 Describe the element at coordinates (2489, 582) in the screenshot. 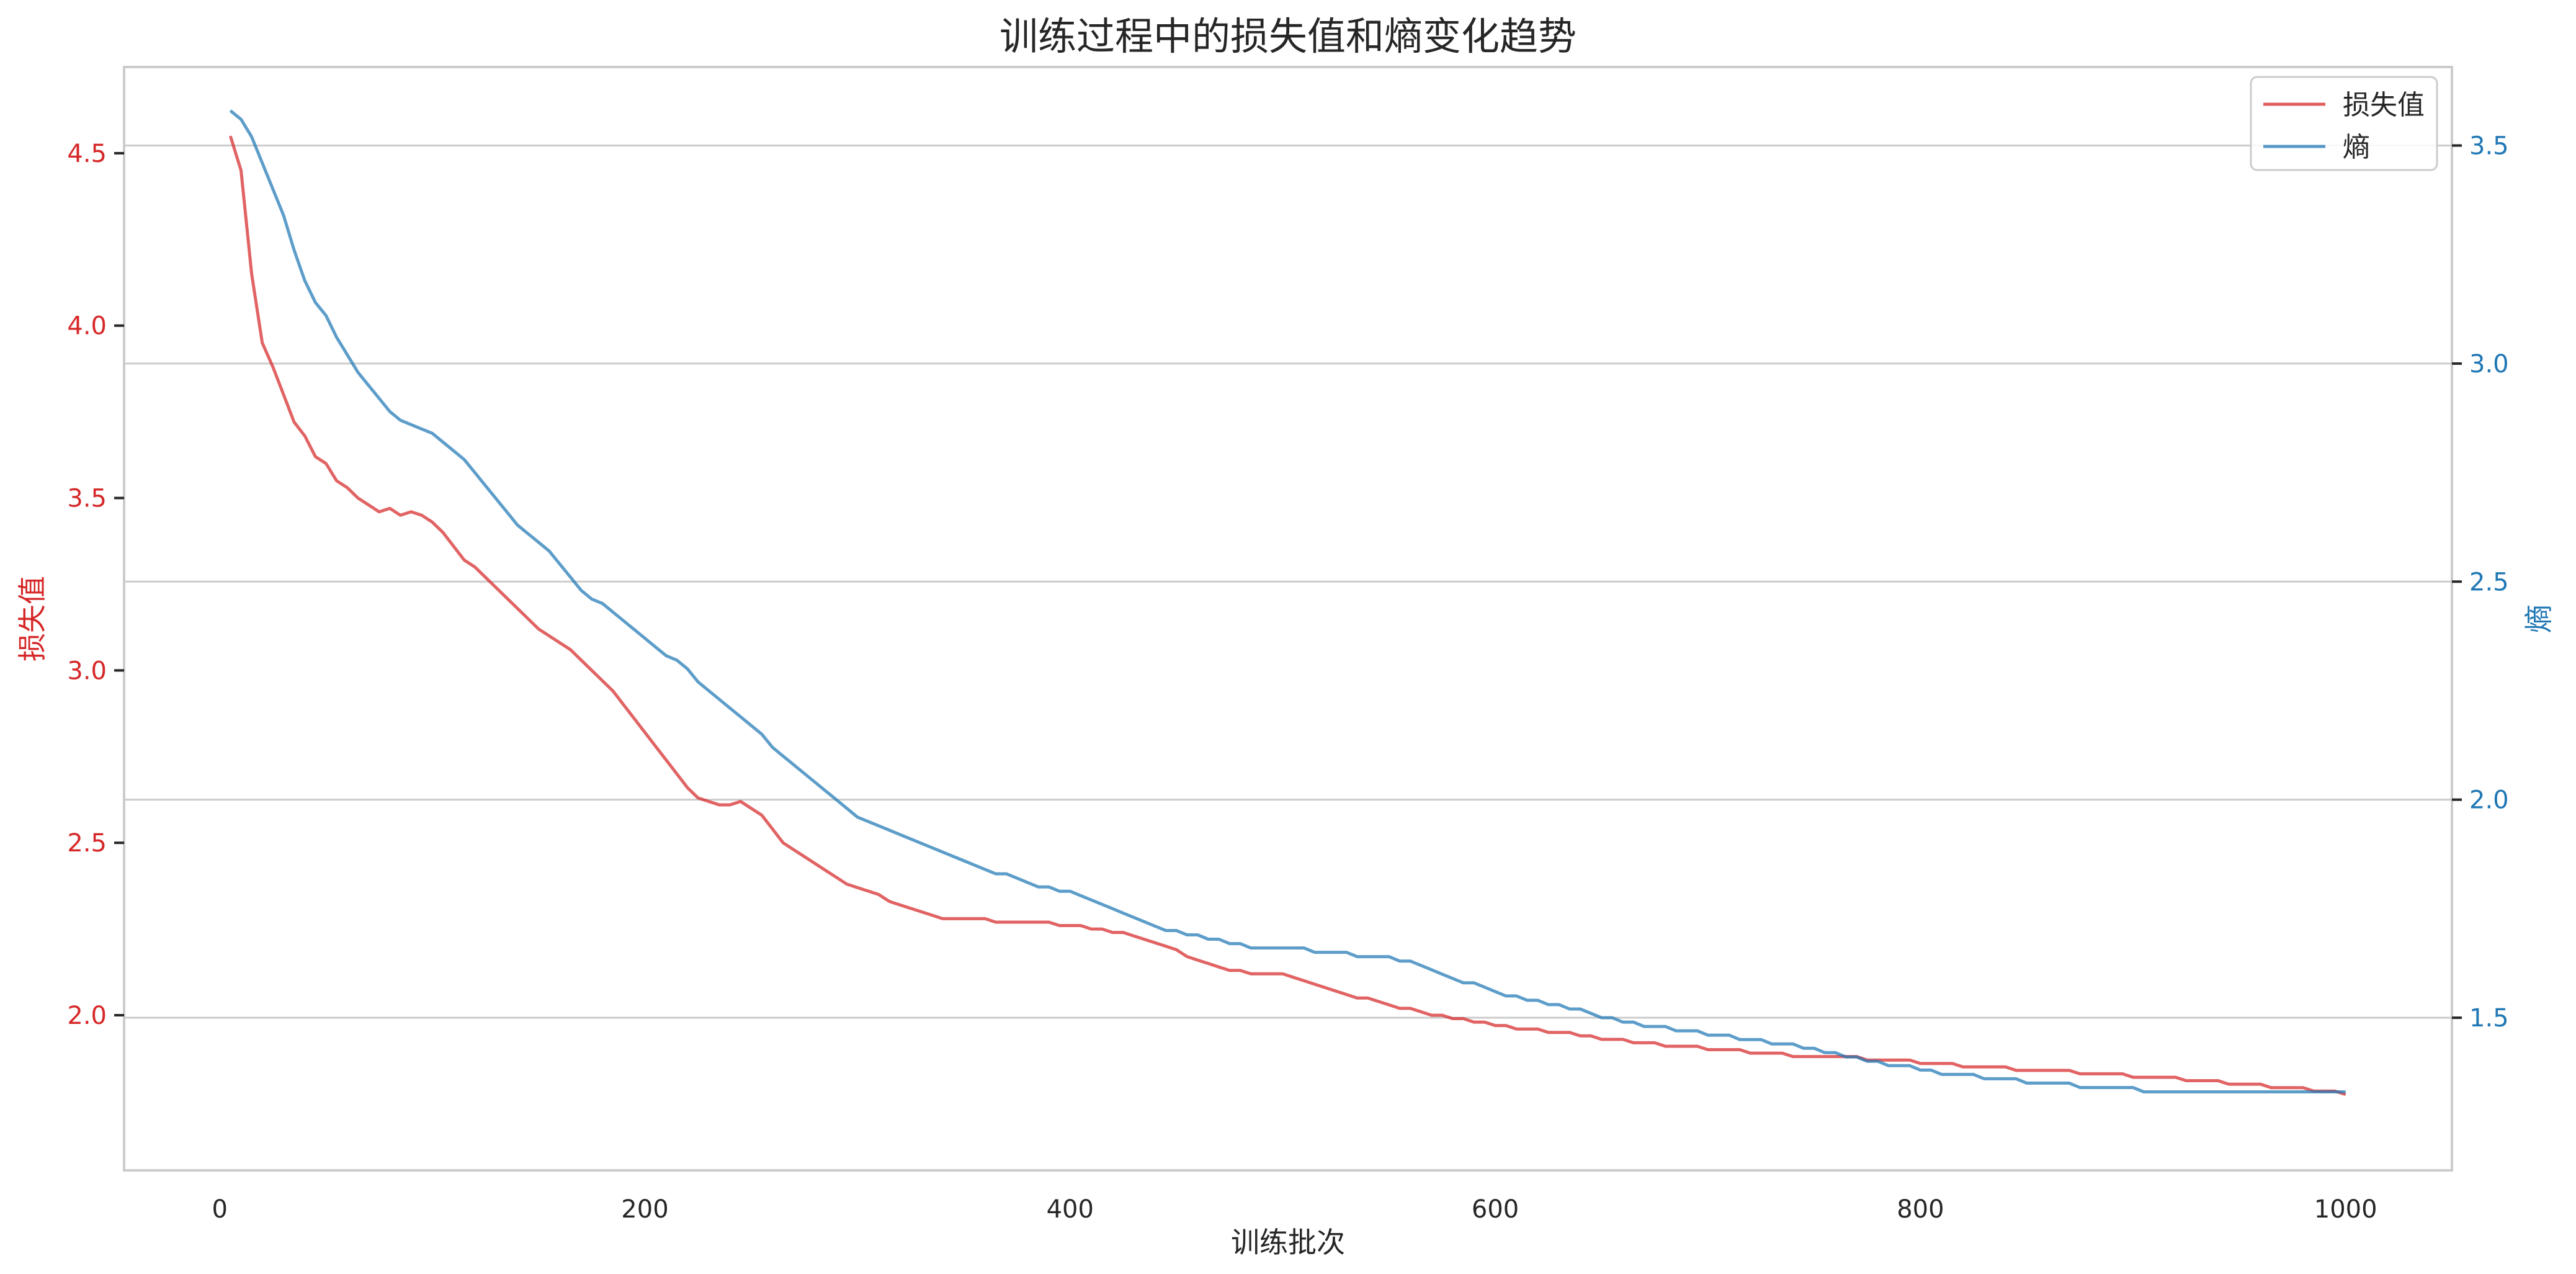

I see `y2-tick-label-2: 2.5` at that location.